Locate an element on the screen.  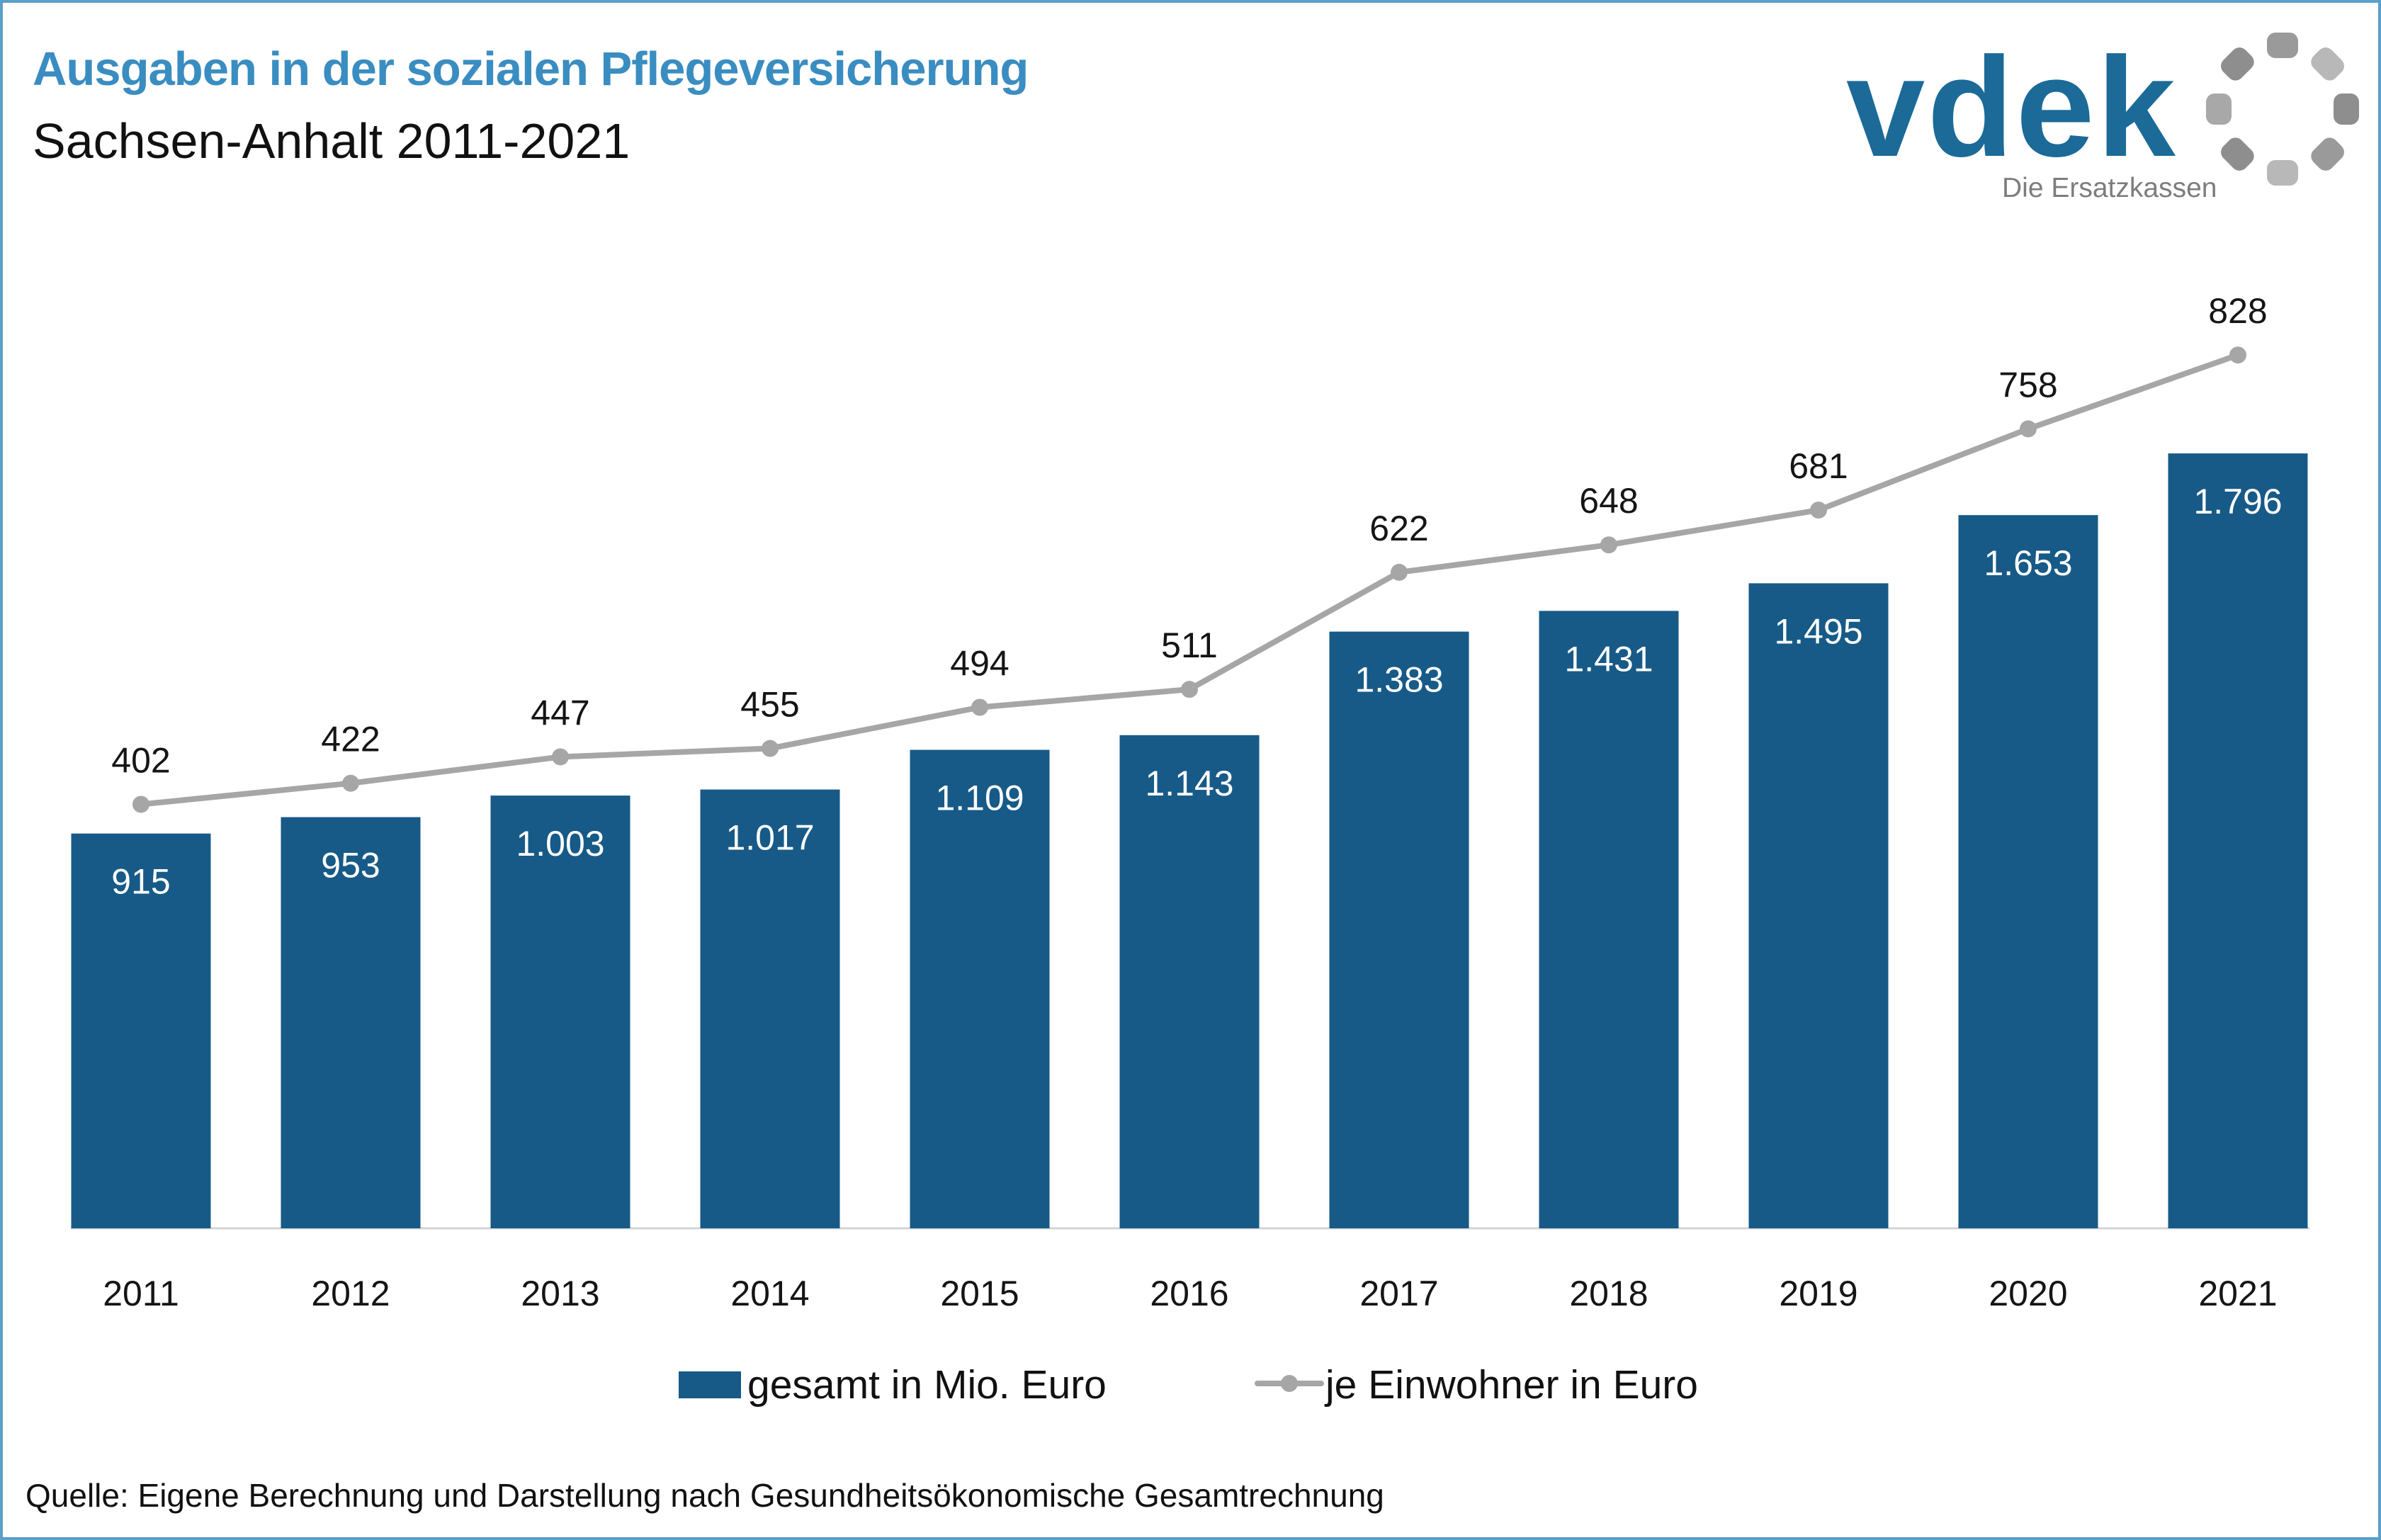
bar-label-2011: 915 is located at coordinates (140, 882).